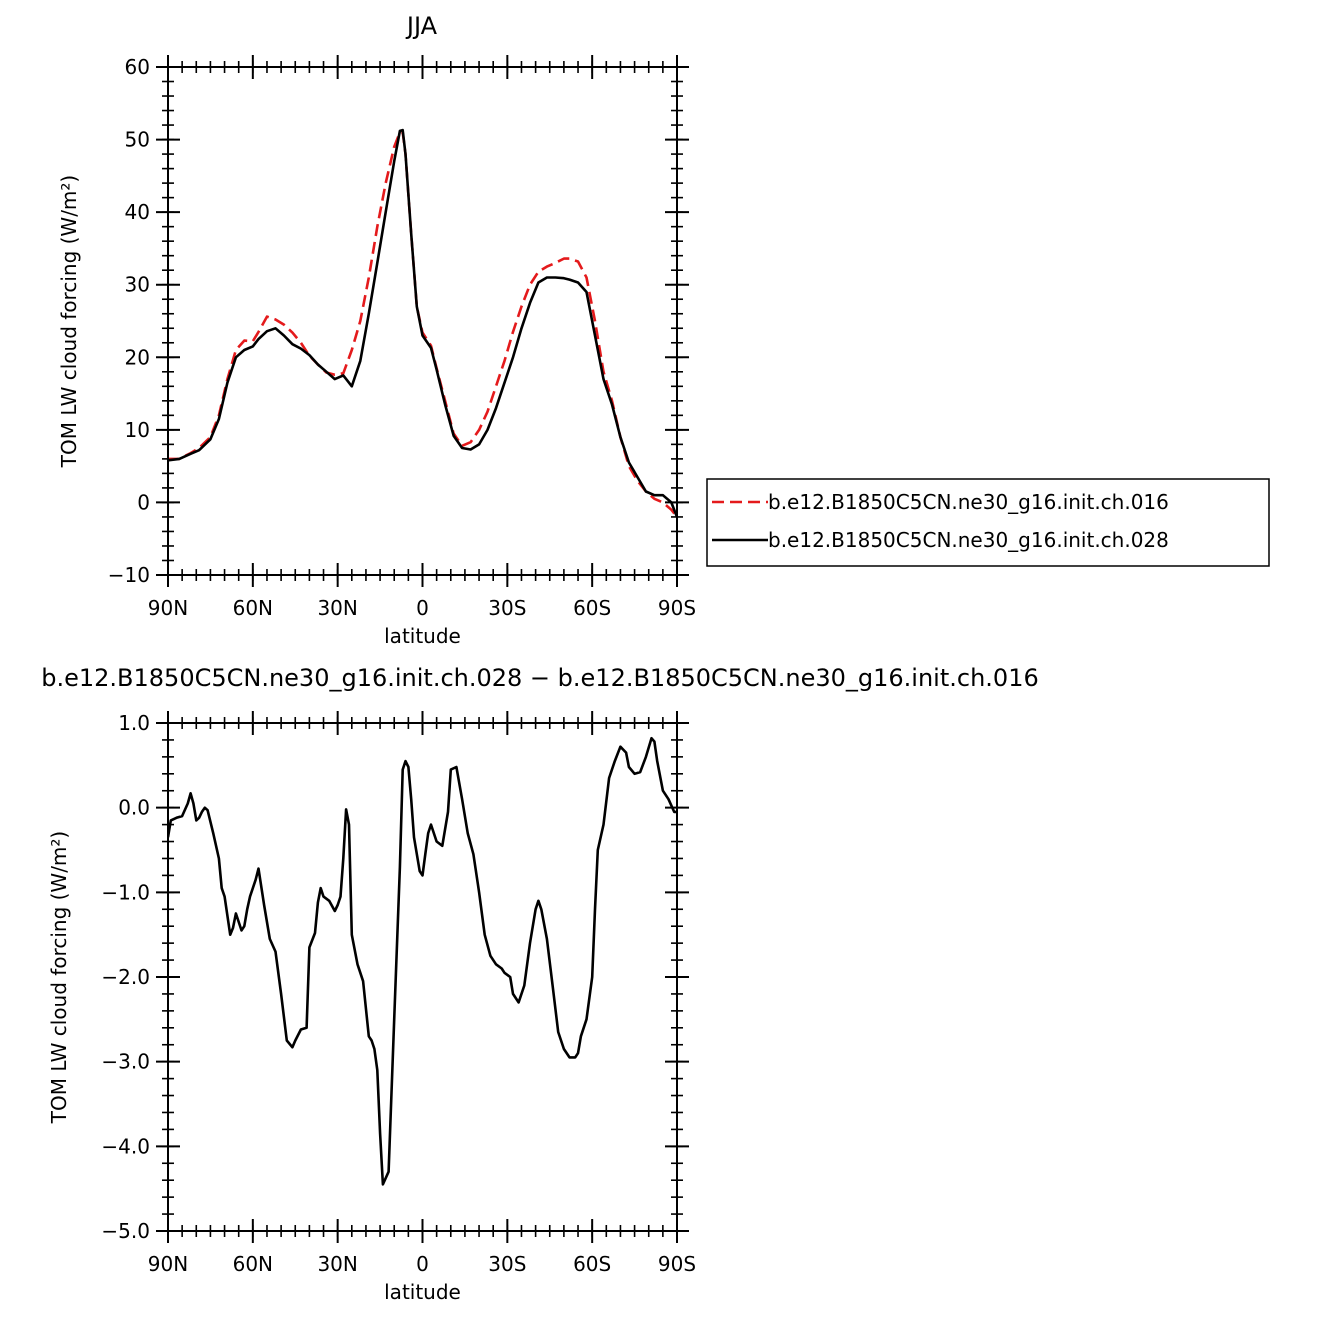 The height and width of the screenshot is (1325, 1322). Describe the element at coordinates (137, 67) in the screenshot. I see `y-tick-label: 60` at that location.